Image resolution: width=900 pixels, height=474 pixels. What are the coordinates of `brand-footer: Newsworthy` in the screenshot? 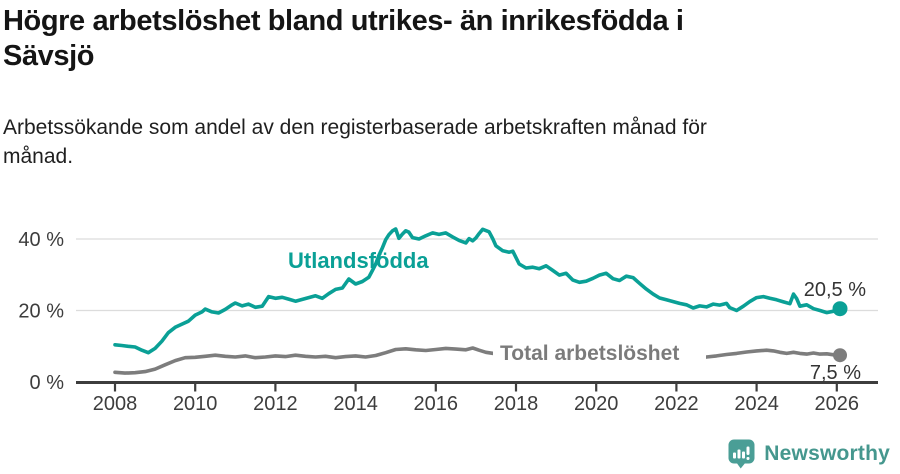 It's located at (809, 454).